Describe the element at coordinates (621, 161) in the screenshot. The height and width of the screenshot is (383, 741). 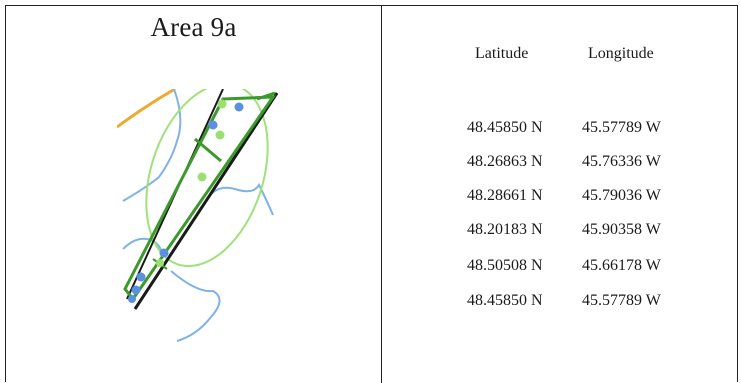
I see `longitude-value: 45.76336 W` at that location.